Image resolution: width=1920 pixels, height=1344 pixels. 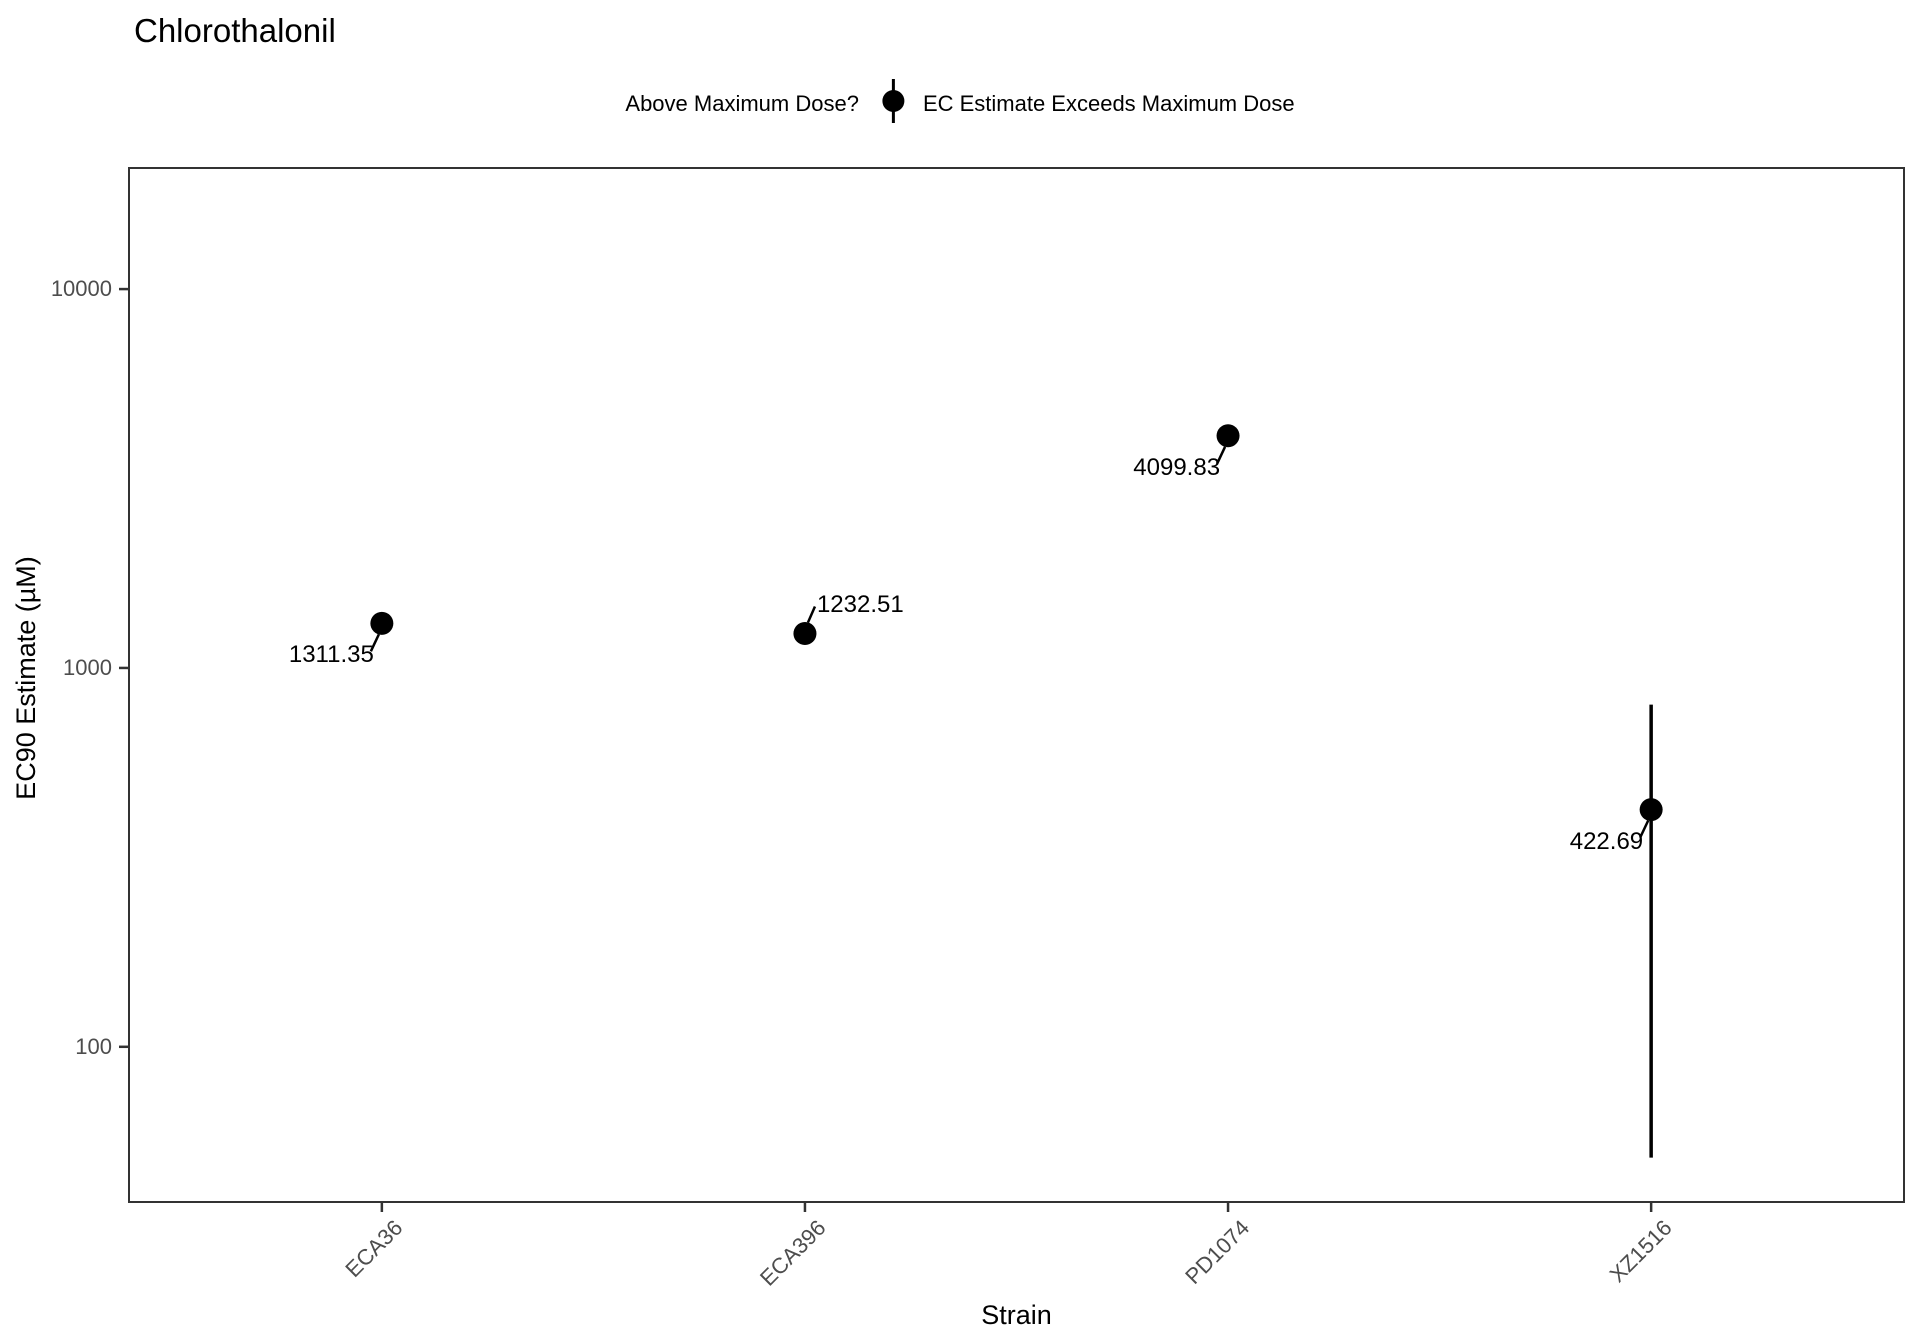 I want to click on point-label: 4099.83, so click(x=1177, y=467).